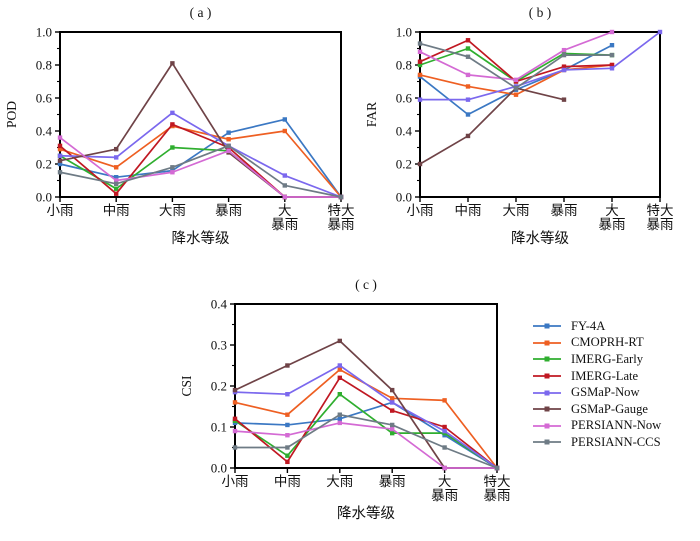 This screenshot has height=541, width=700. What do you see at coordinates (588, 325) in the screenshot?
I see `legend-label: FY-4A` at bounding box center [588, 325].